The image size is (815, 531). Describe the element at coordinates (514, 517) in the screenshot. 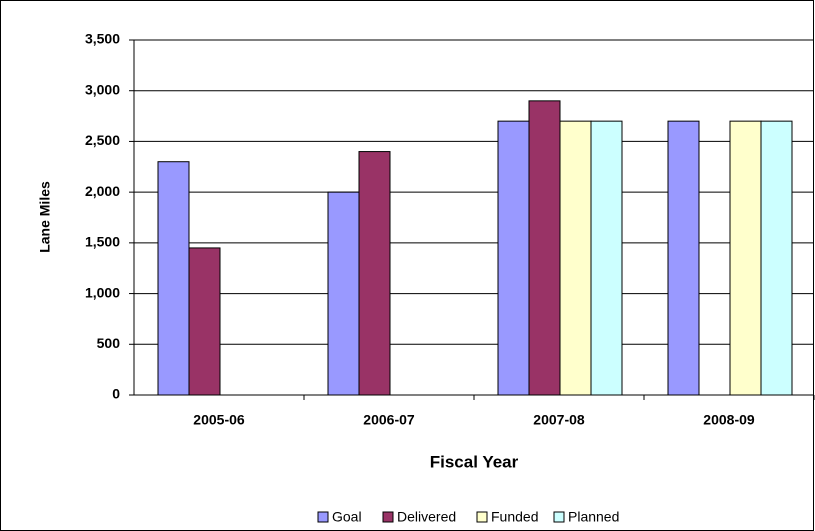

I see `legend-label: Funded` at that location.